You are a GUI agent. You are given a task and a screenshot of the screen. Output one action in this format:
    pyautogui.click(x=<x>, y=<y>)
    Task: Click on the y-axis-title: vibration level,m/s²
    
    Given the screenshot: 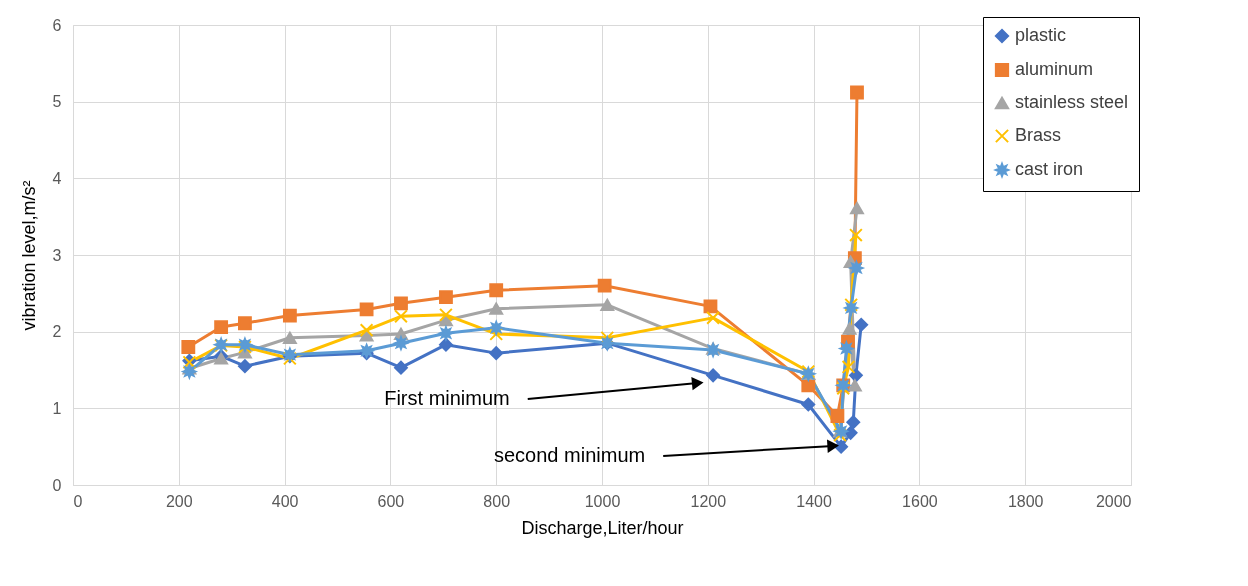 What is the action you would take?
    pyautogui.click(x=28, y=255)
    